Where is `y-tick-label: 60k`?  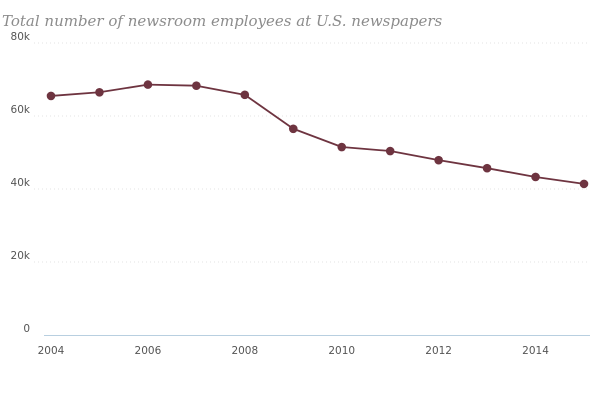
y-tick-label: 60k is located at coordinates (21, 110).